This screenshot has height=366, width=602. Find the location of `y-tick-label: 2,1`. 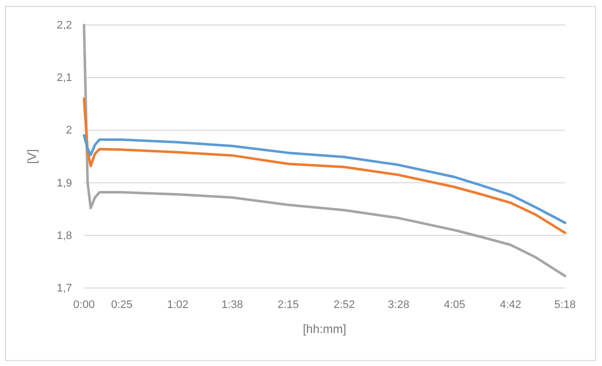

y-tick-label: 2,1 is located at coordinates (64, 78).